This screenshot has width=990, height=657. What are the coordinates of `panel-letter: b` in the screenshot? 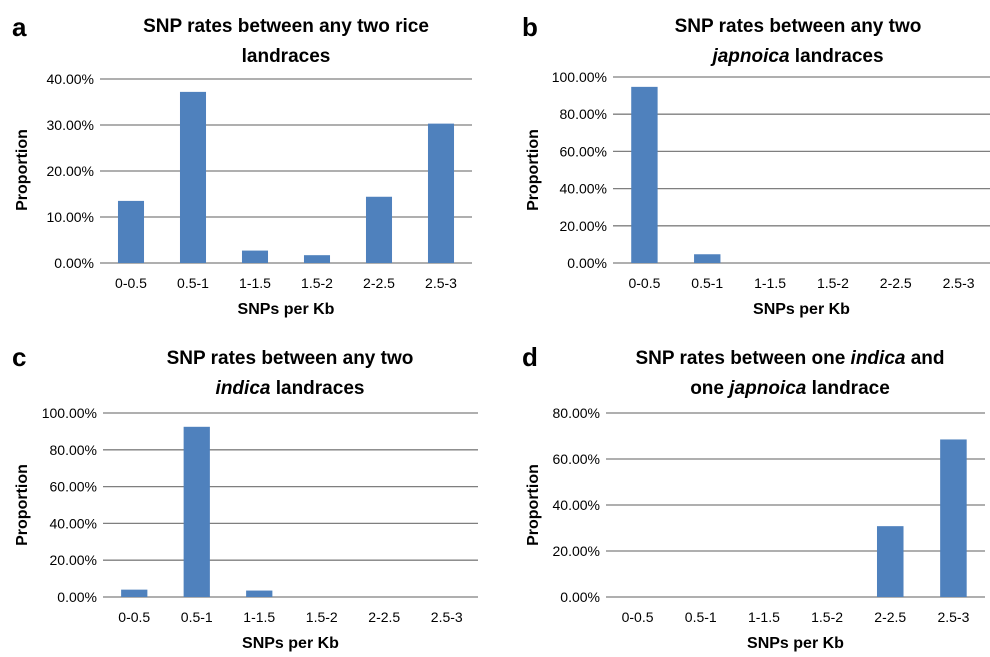 It's located at (530, 27).